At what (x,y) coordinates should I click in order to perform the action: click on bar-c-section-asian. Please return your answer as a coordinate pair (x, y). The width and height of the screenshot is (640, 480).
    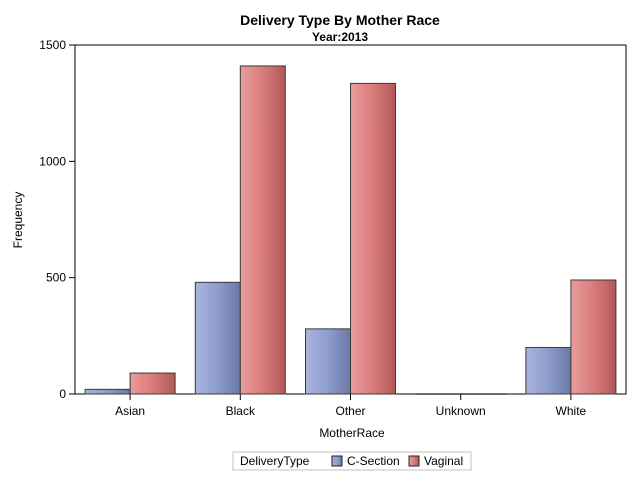
    Looking at the image, I should click on (107, 391).